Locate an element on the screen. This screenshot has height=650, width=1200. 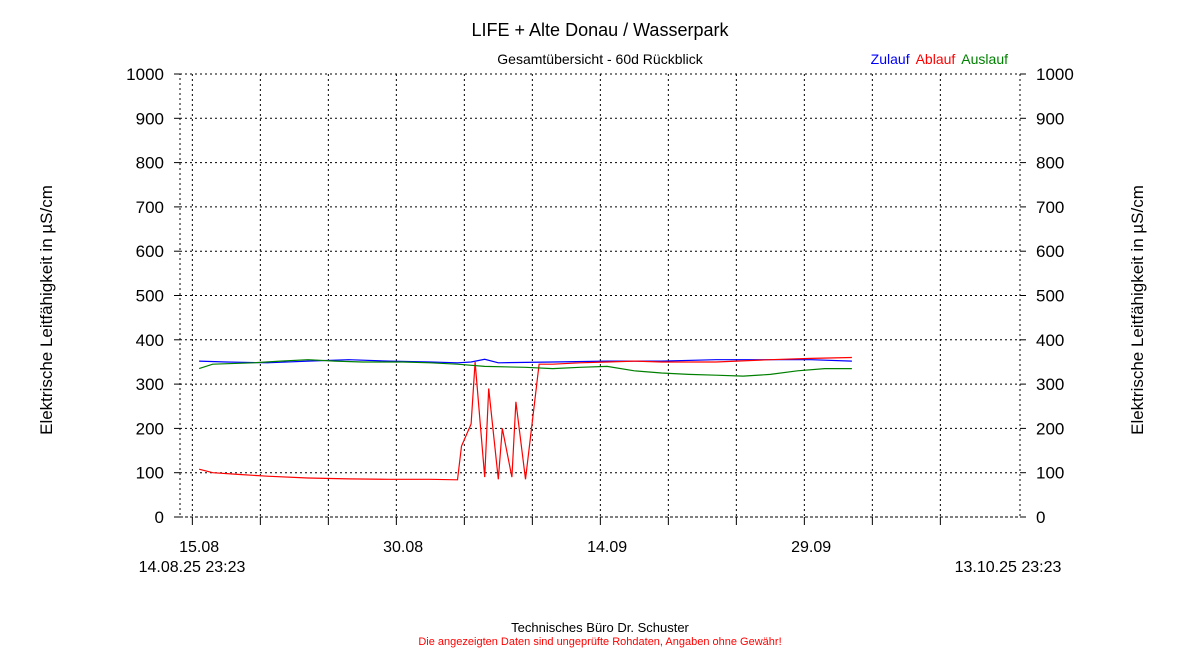
x-tick-label: 30.08 is located at coordinates (403, 547).